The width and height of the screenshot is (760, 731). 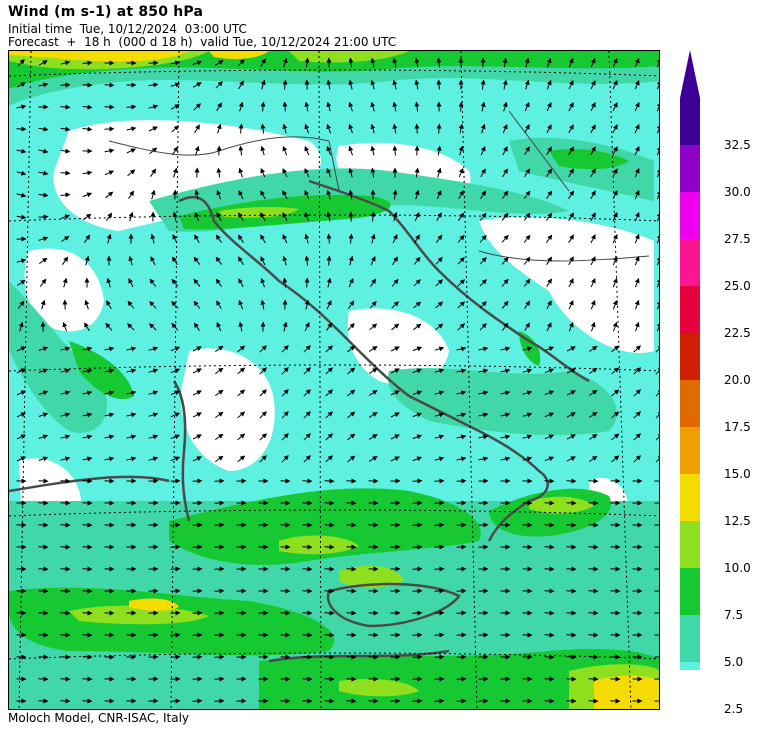 What do you see at coordinates (737, 145) in the screenshot?
I see `colorbar-tick-label: 32.5` at bounding box center [737, 145].